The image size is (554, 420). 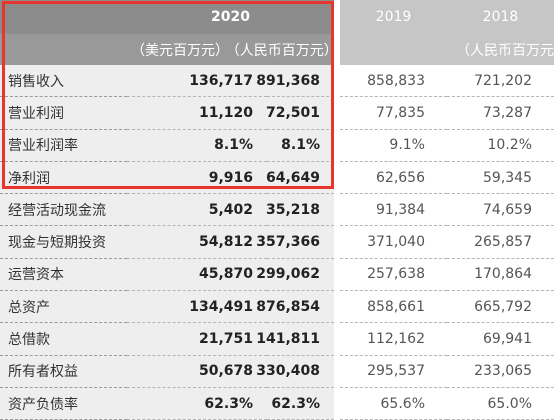 What do you see at coordinates (63, 81) in the screenshot?
I see `row-label: 销售收入` at bounding box center [63, 81].